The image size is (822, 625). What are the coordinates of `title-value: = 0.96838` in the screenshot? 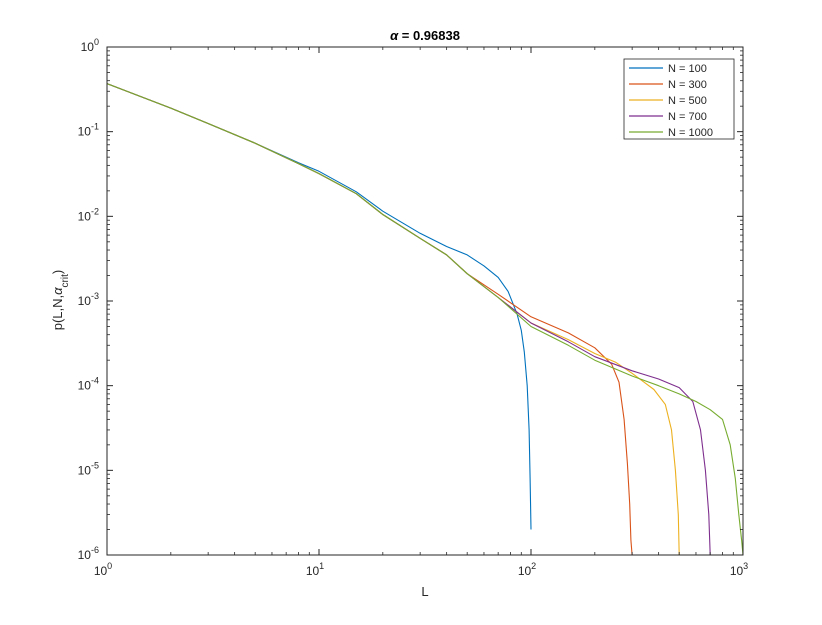 It's located at (429, 35).